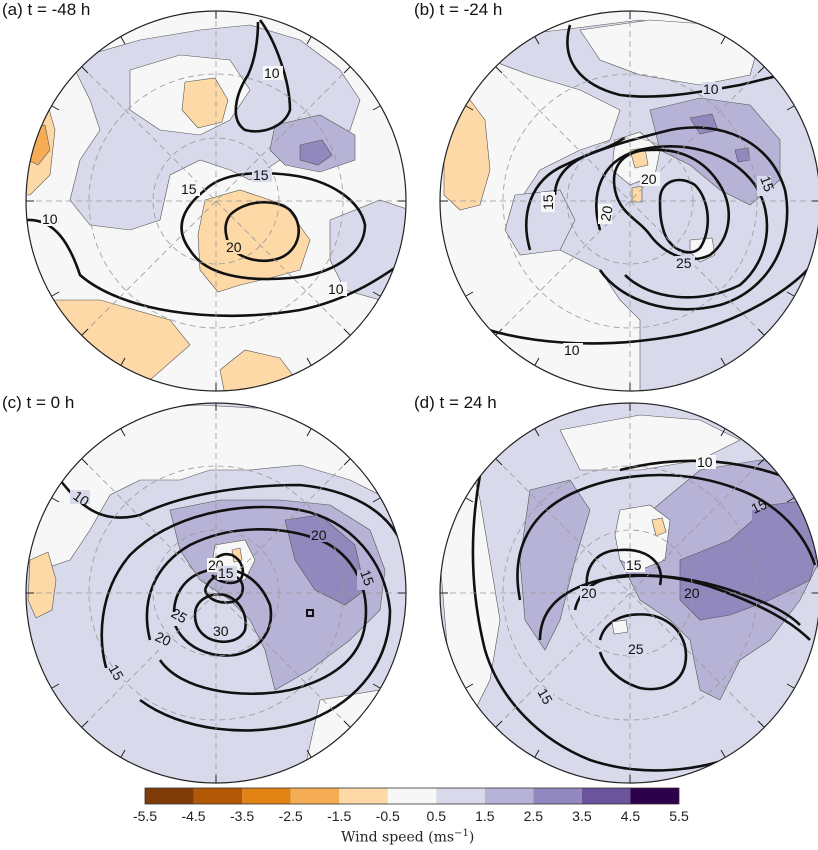 The height and width of the screenshot is (850, 818). I want to click on panel-d-negative-region, so click(659, 527).